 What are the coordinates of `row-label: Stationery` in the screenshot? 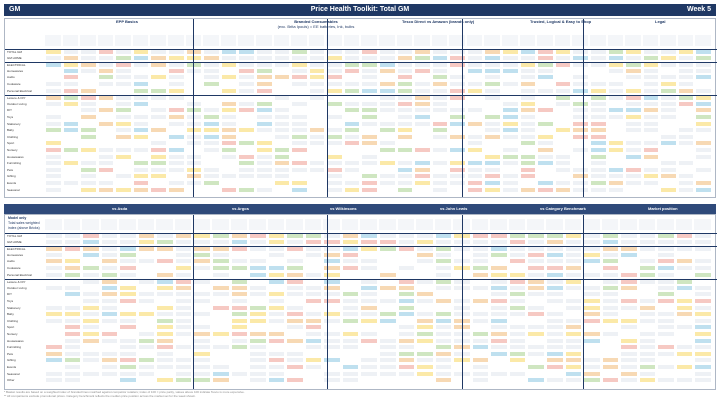 It's located at (14, 307).